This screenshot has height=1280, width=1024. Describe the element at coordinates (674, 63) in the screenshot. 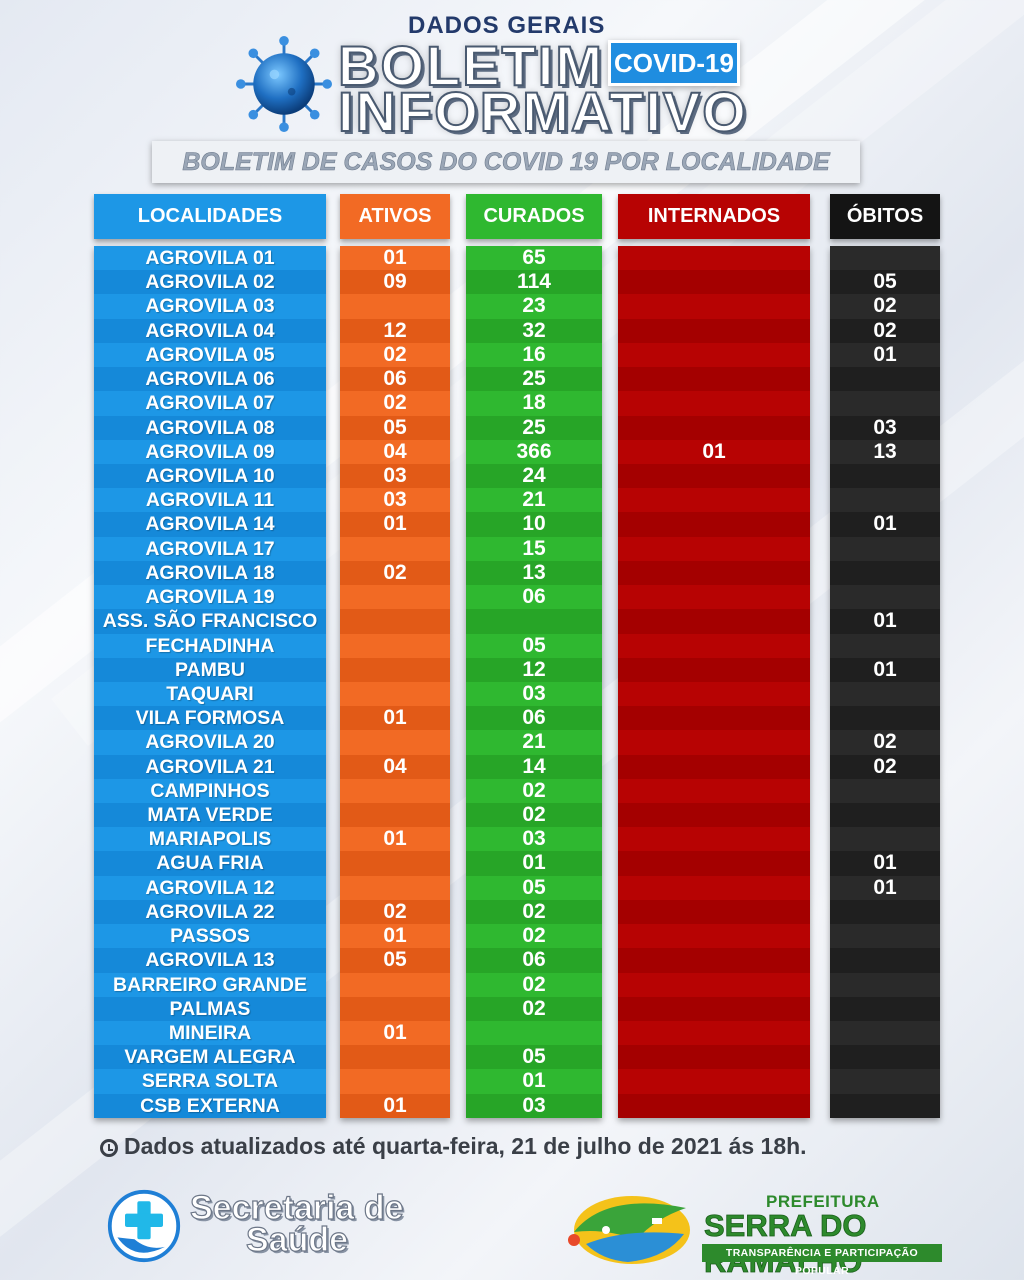

I see `covid-badge: COVID-19` at that location.